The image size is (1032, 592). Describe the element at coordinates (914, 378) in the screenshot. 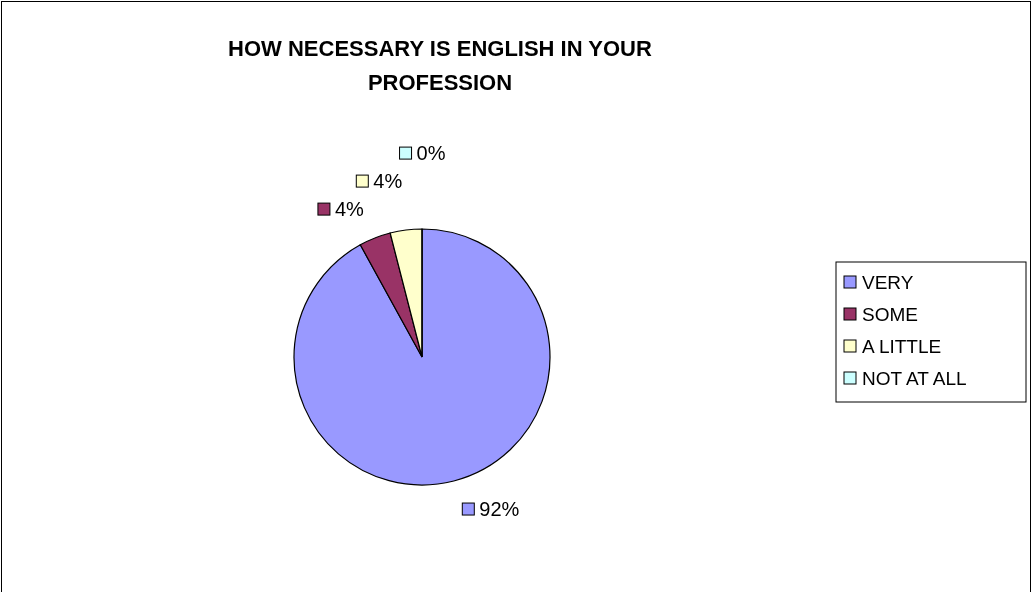

I see `legend-label: NOT AT ALL` at that location.